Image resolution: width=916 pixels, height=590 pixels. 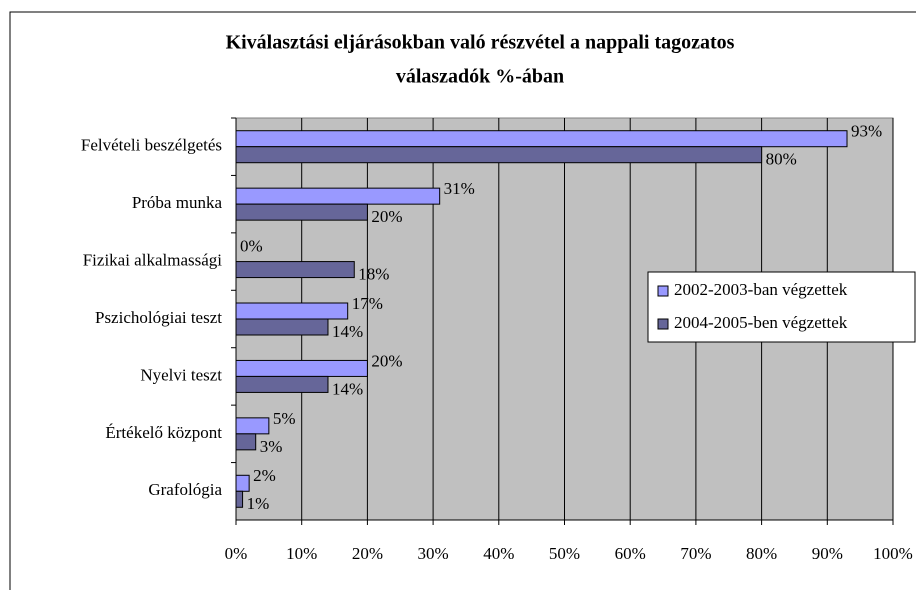 What do you see at coordinates (893, 553) in the screenshot?
I see `x-tick-label: 100%` at bounding box center [893, 553].